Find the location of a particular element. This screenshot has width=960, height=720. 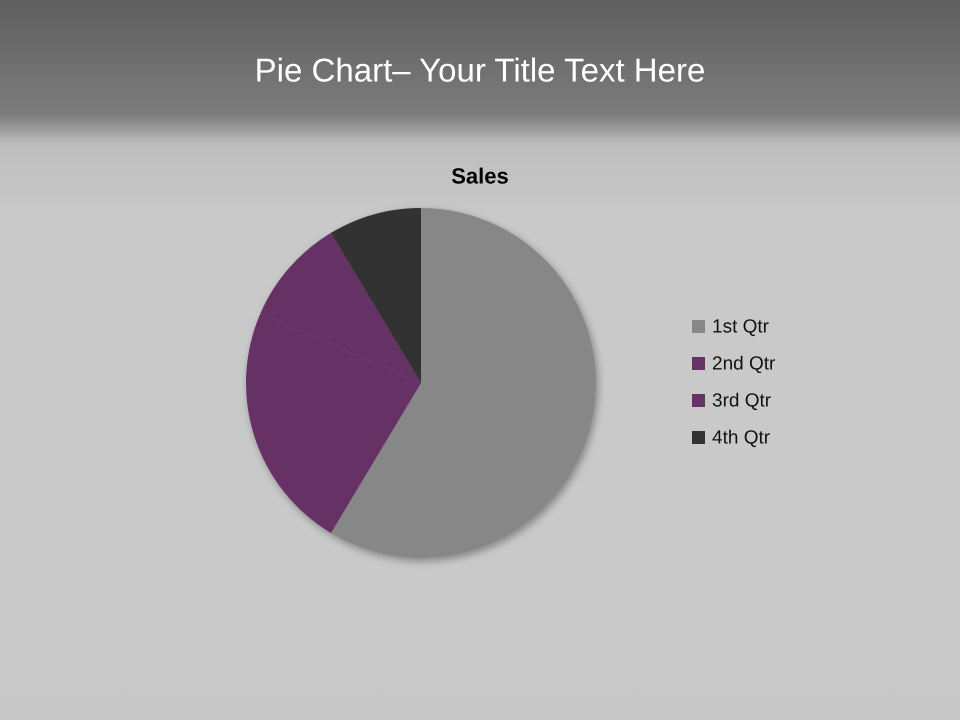

chart-subtitle: Sales is located at coordinates (480, 176).